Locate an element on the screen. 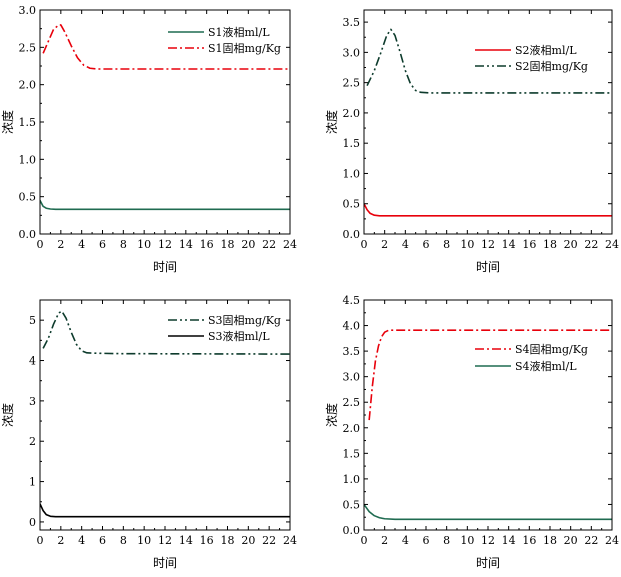  y-tick-label: 3.5 is located at coordinates (352, 22).